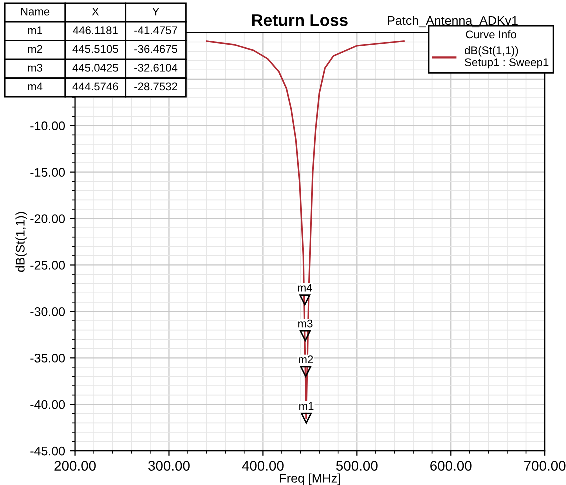 This screenshot has width=566, height=485. Describe the element at coordinates (357, 466) in the screenshot. I see `x-tick-label: 500.00` at that location.